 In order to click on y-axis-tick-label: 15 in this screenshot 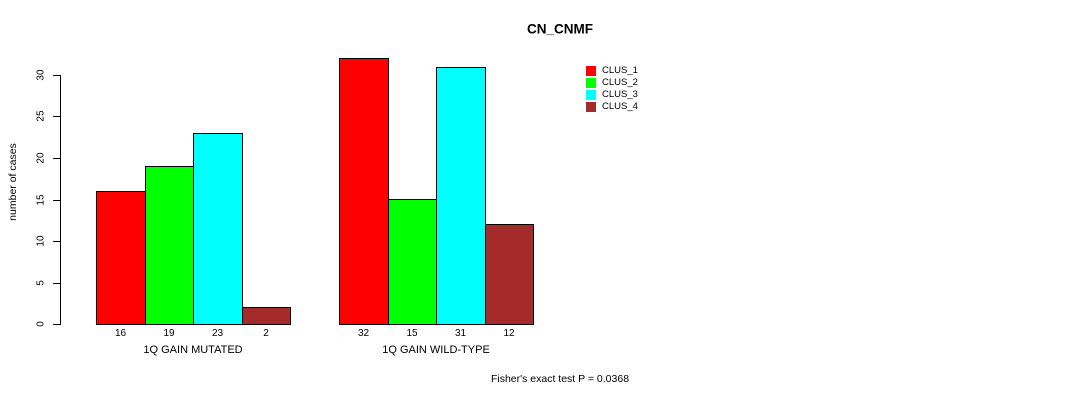, I will do `click(41, 200)`.